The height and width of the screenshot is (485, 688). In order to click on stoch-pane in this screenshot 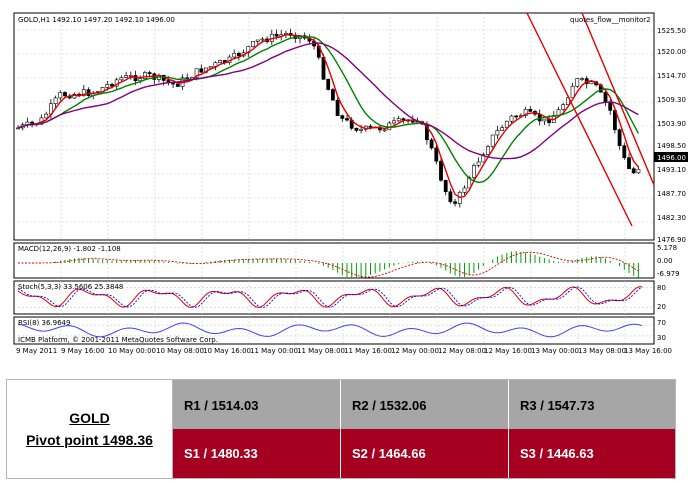, I will do `click(334, 297)`.